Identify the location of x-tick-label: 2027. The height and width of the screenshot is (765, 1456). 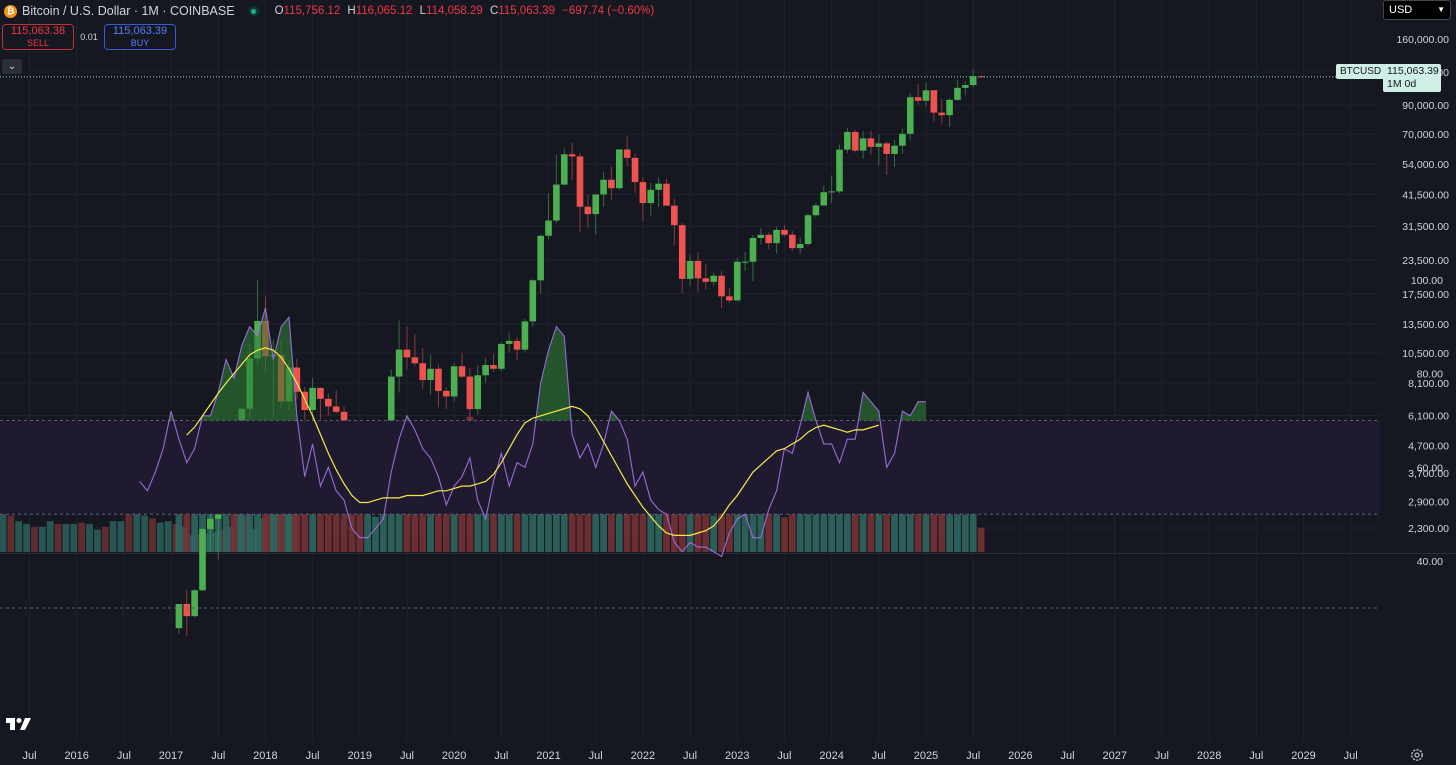
(1114, 756).